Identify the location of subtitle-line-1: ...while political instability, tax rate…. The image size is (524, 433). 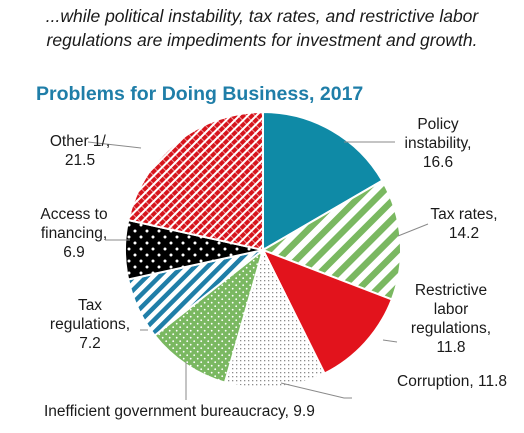
(262, 16).